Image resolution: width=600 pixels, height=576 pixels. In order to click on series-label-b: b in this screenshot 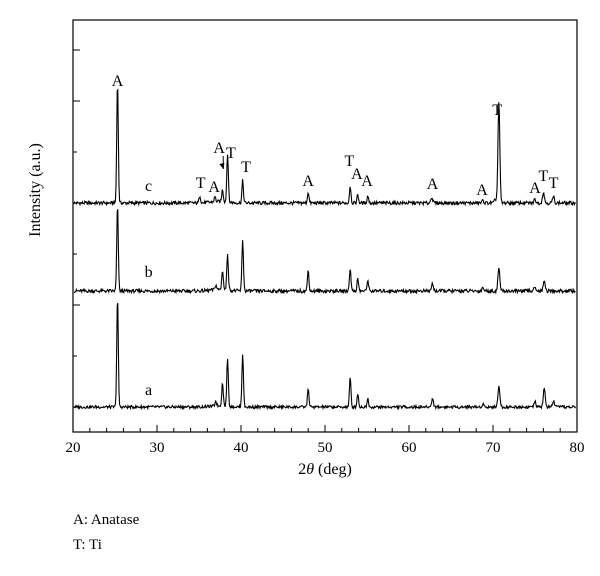, I will do `click(149, 272)`.